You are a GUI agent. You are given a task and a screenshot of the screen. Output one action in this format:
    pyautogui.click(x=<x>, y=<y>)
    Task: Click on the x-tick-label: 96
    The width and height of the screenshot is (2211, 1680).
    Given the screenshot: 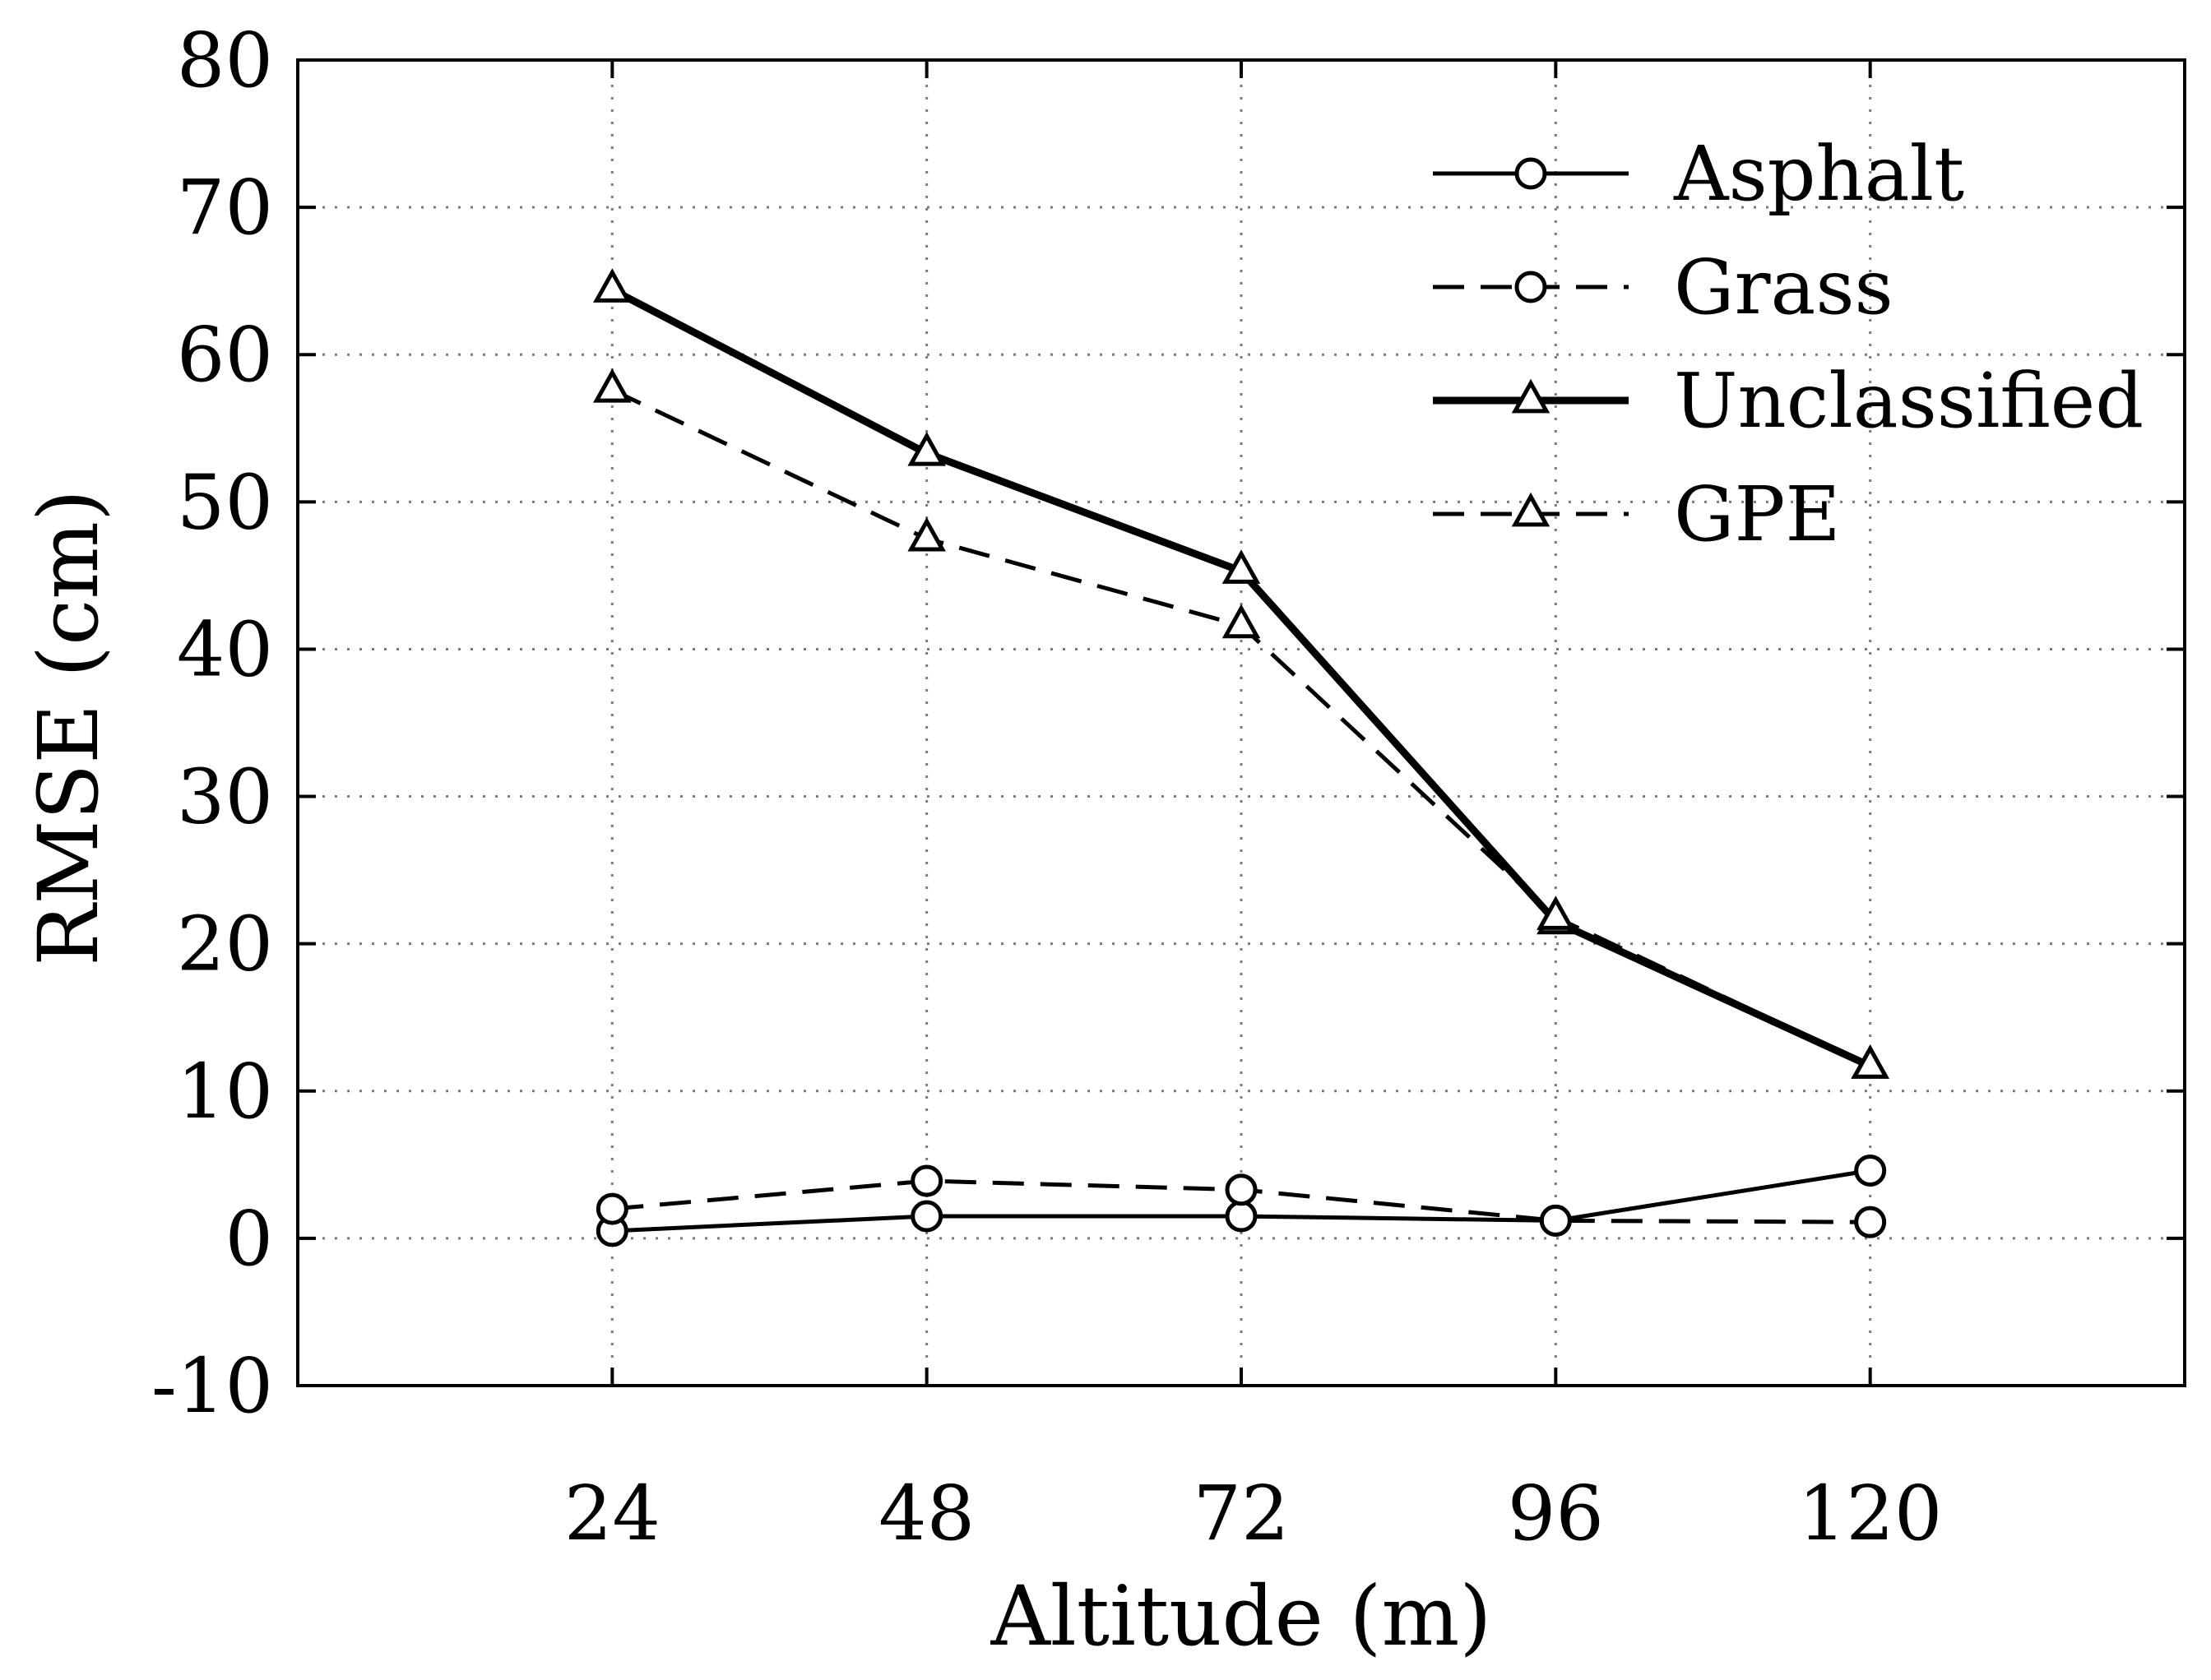 What is the action you would take?
    pyautogui.click(x=1556, y=1513)
    